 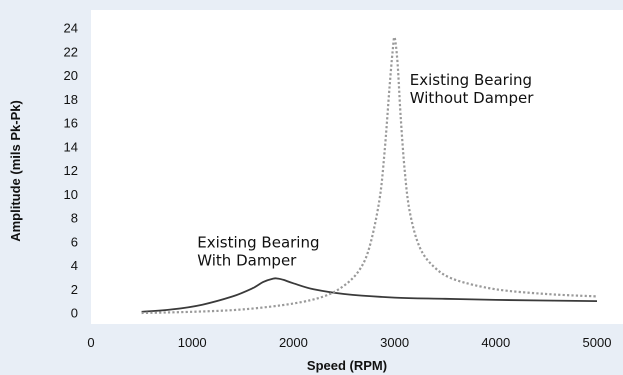 I want to click on x-axis-title: Speed (RPM), so click(x=347, y=365).